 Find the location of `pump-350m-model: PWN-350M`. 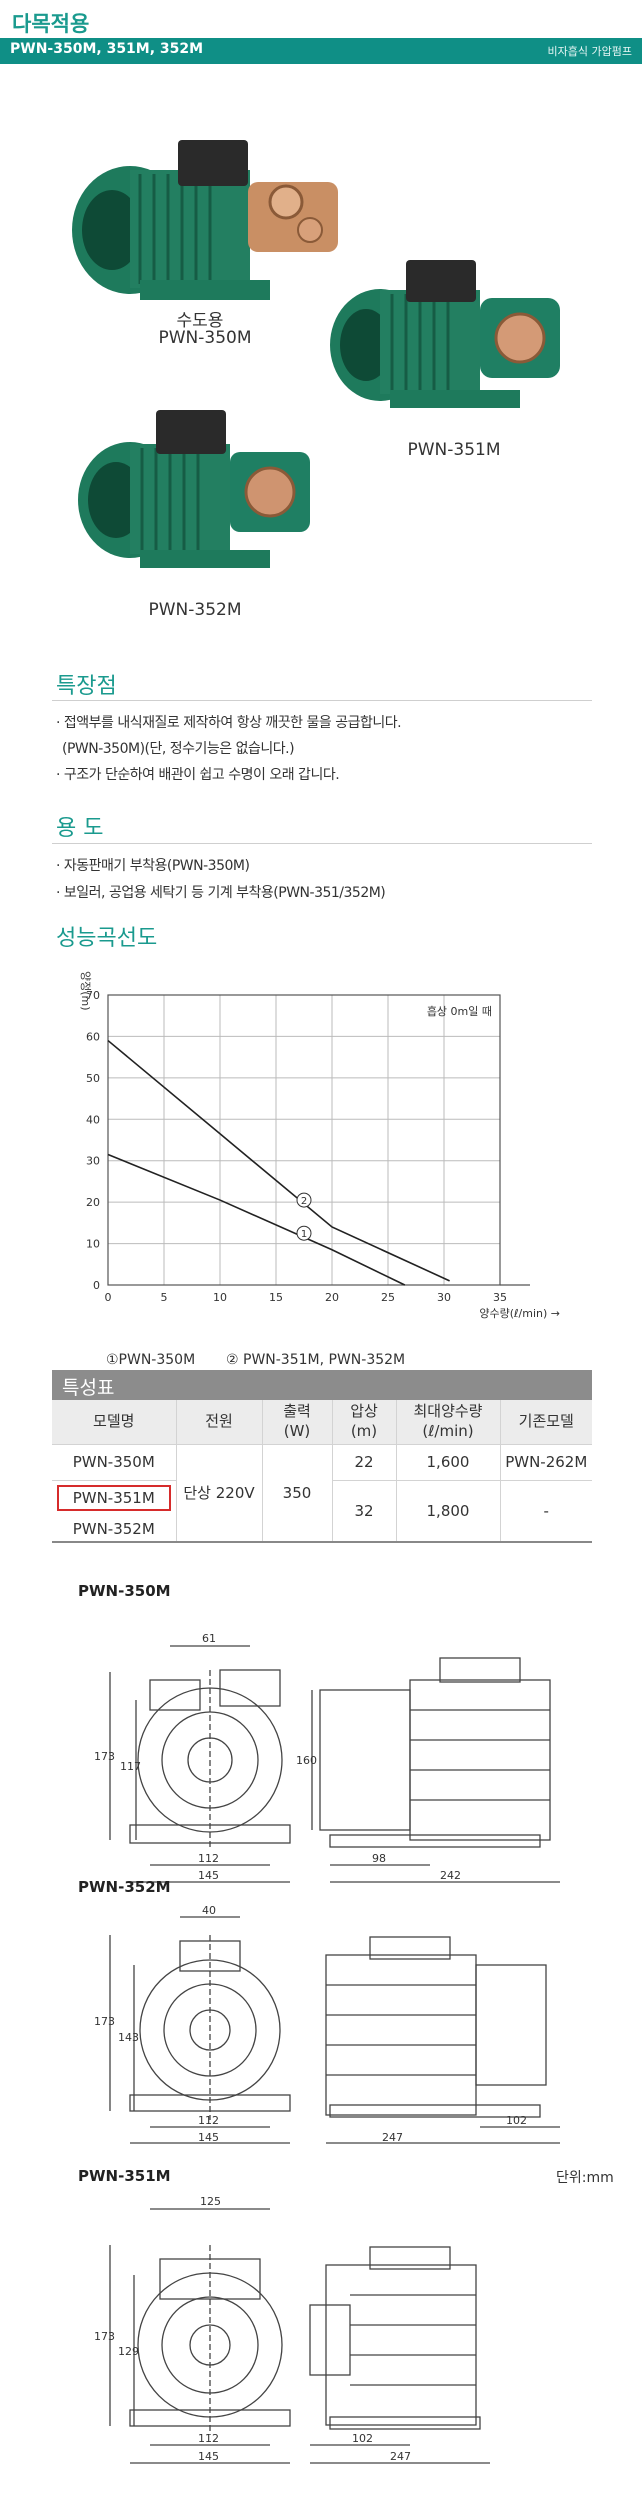

pump-350m-model: PWN-350M is located at coordinates (205, 338).